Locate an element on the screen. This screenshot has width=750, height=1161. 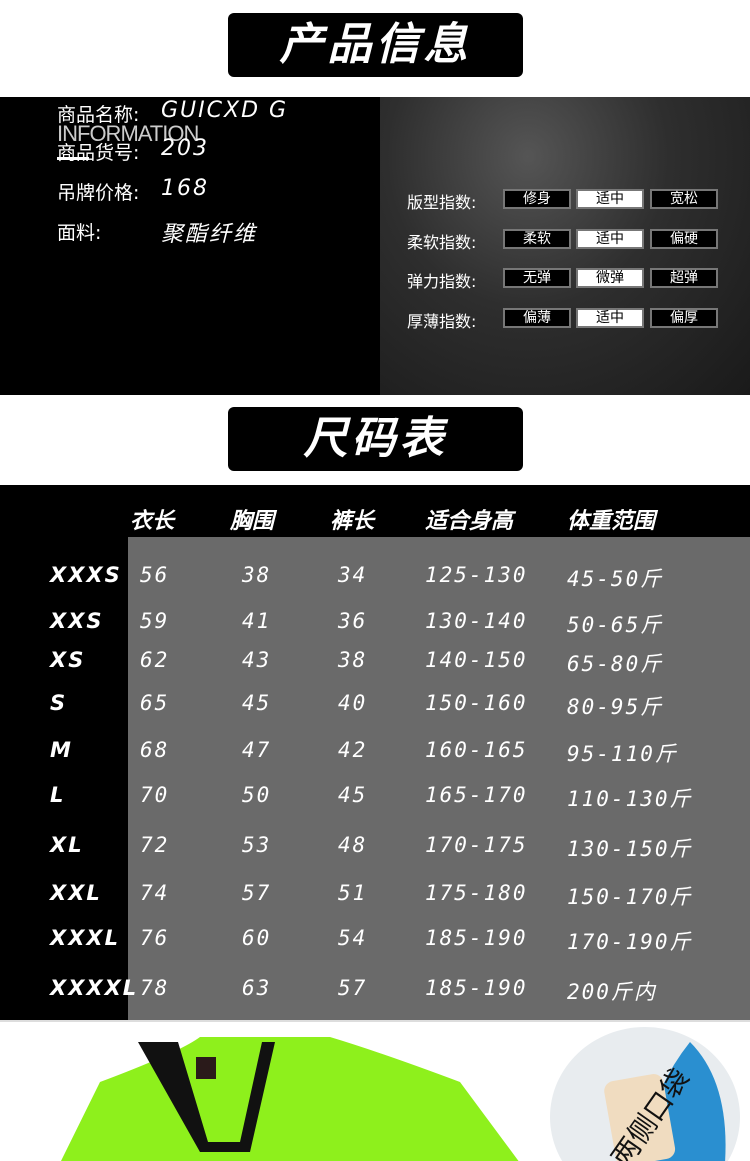
table-cell: 51 is located at coordinates (353, 893).